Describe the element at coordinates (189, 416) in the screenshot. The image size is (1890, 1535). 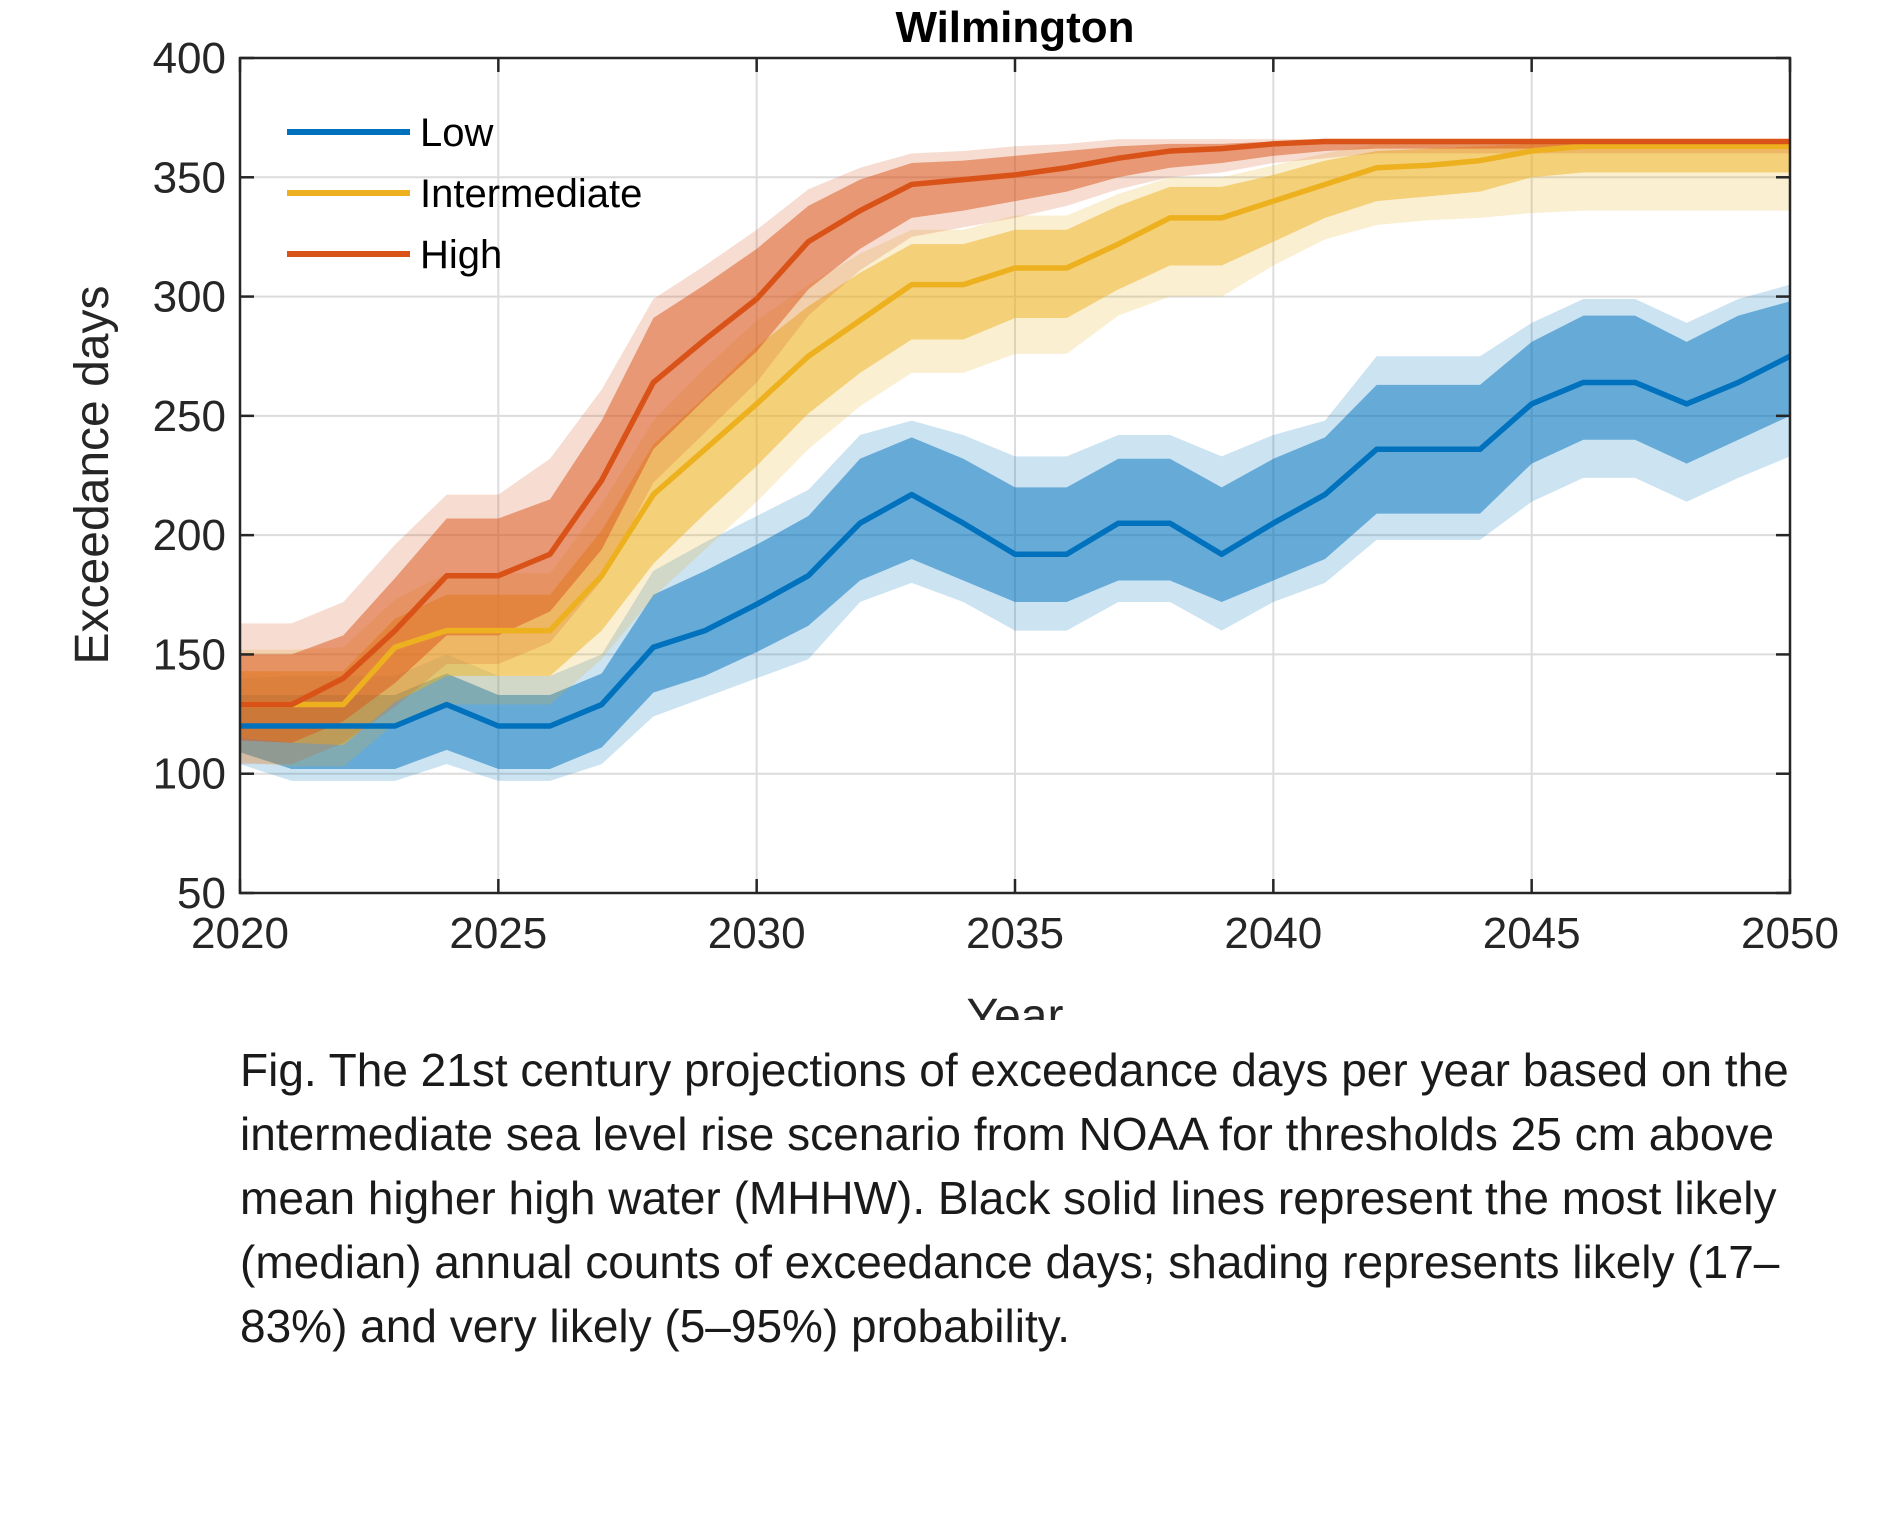
I see `y-tick-label: 250` at that location.